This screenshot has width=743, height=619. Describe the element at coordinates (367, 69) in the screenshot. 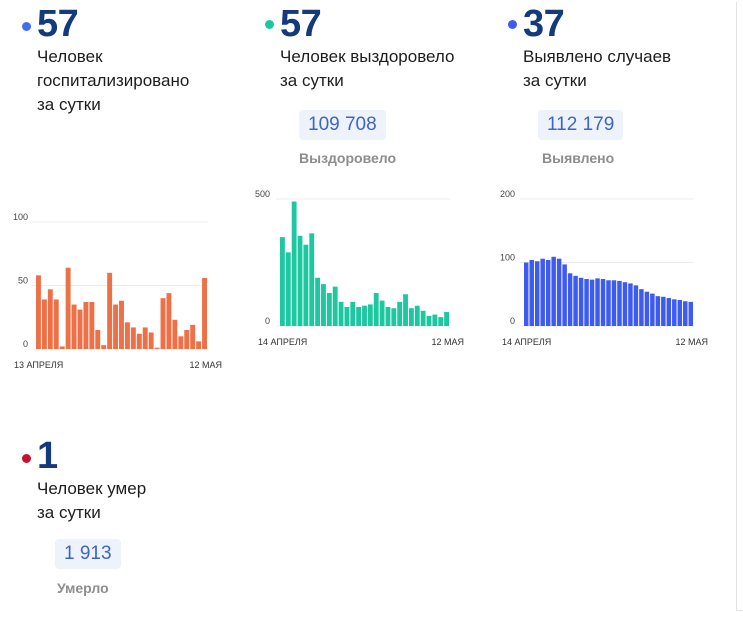

I see `recovered-label: Человек выздоровело за сутки` at that location.